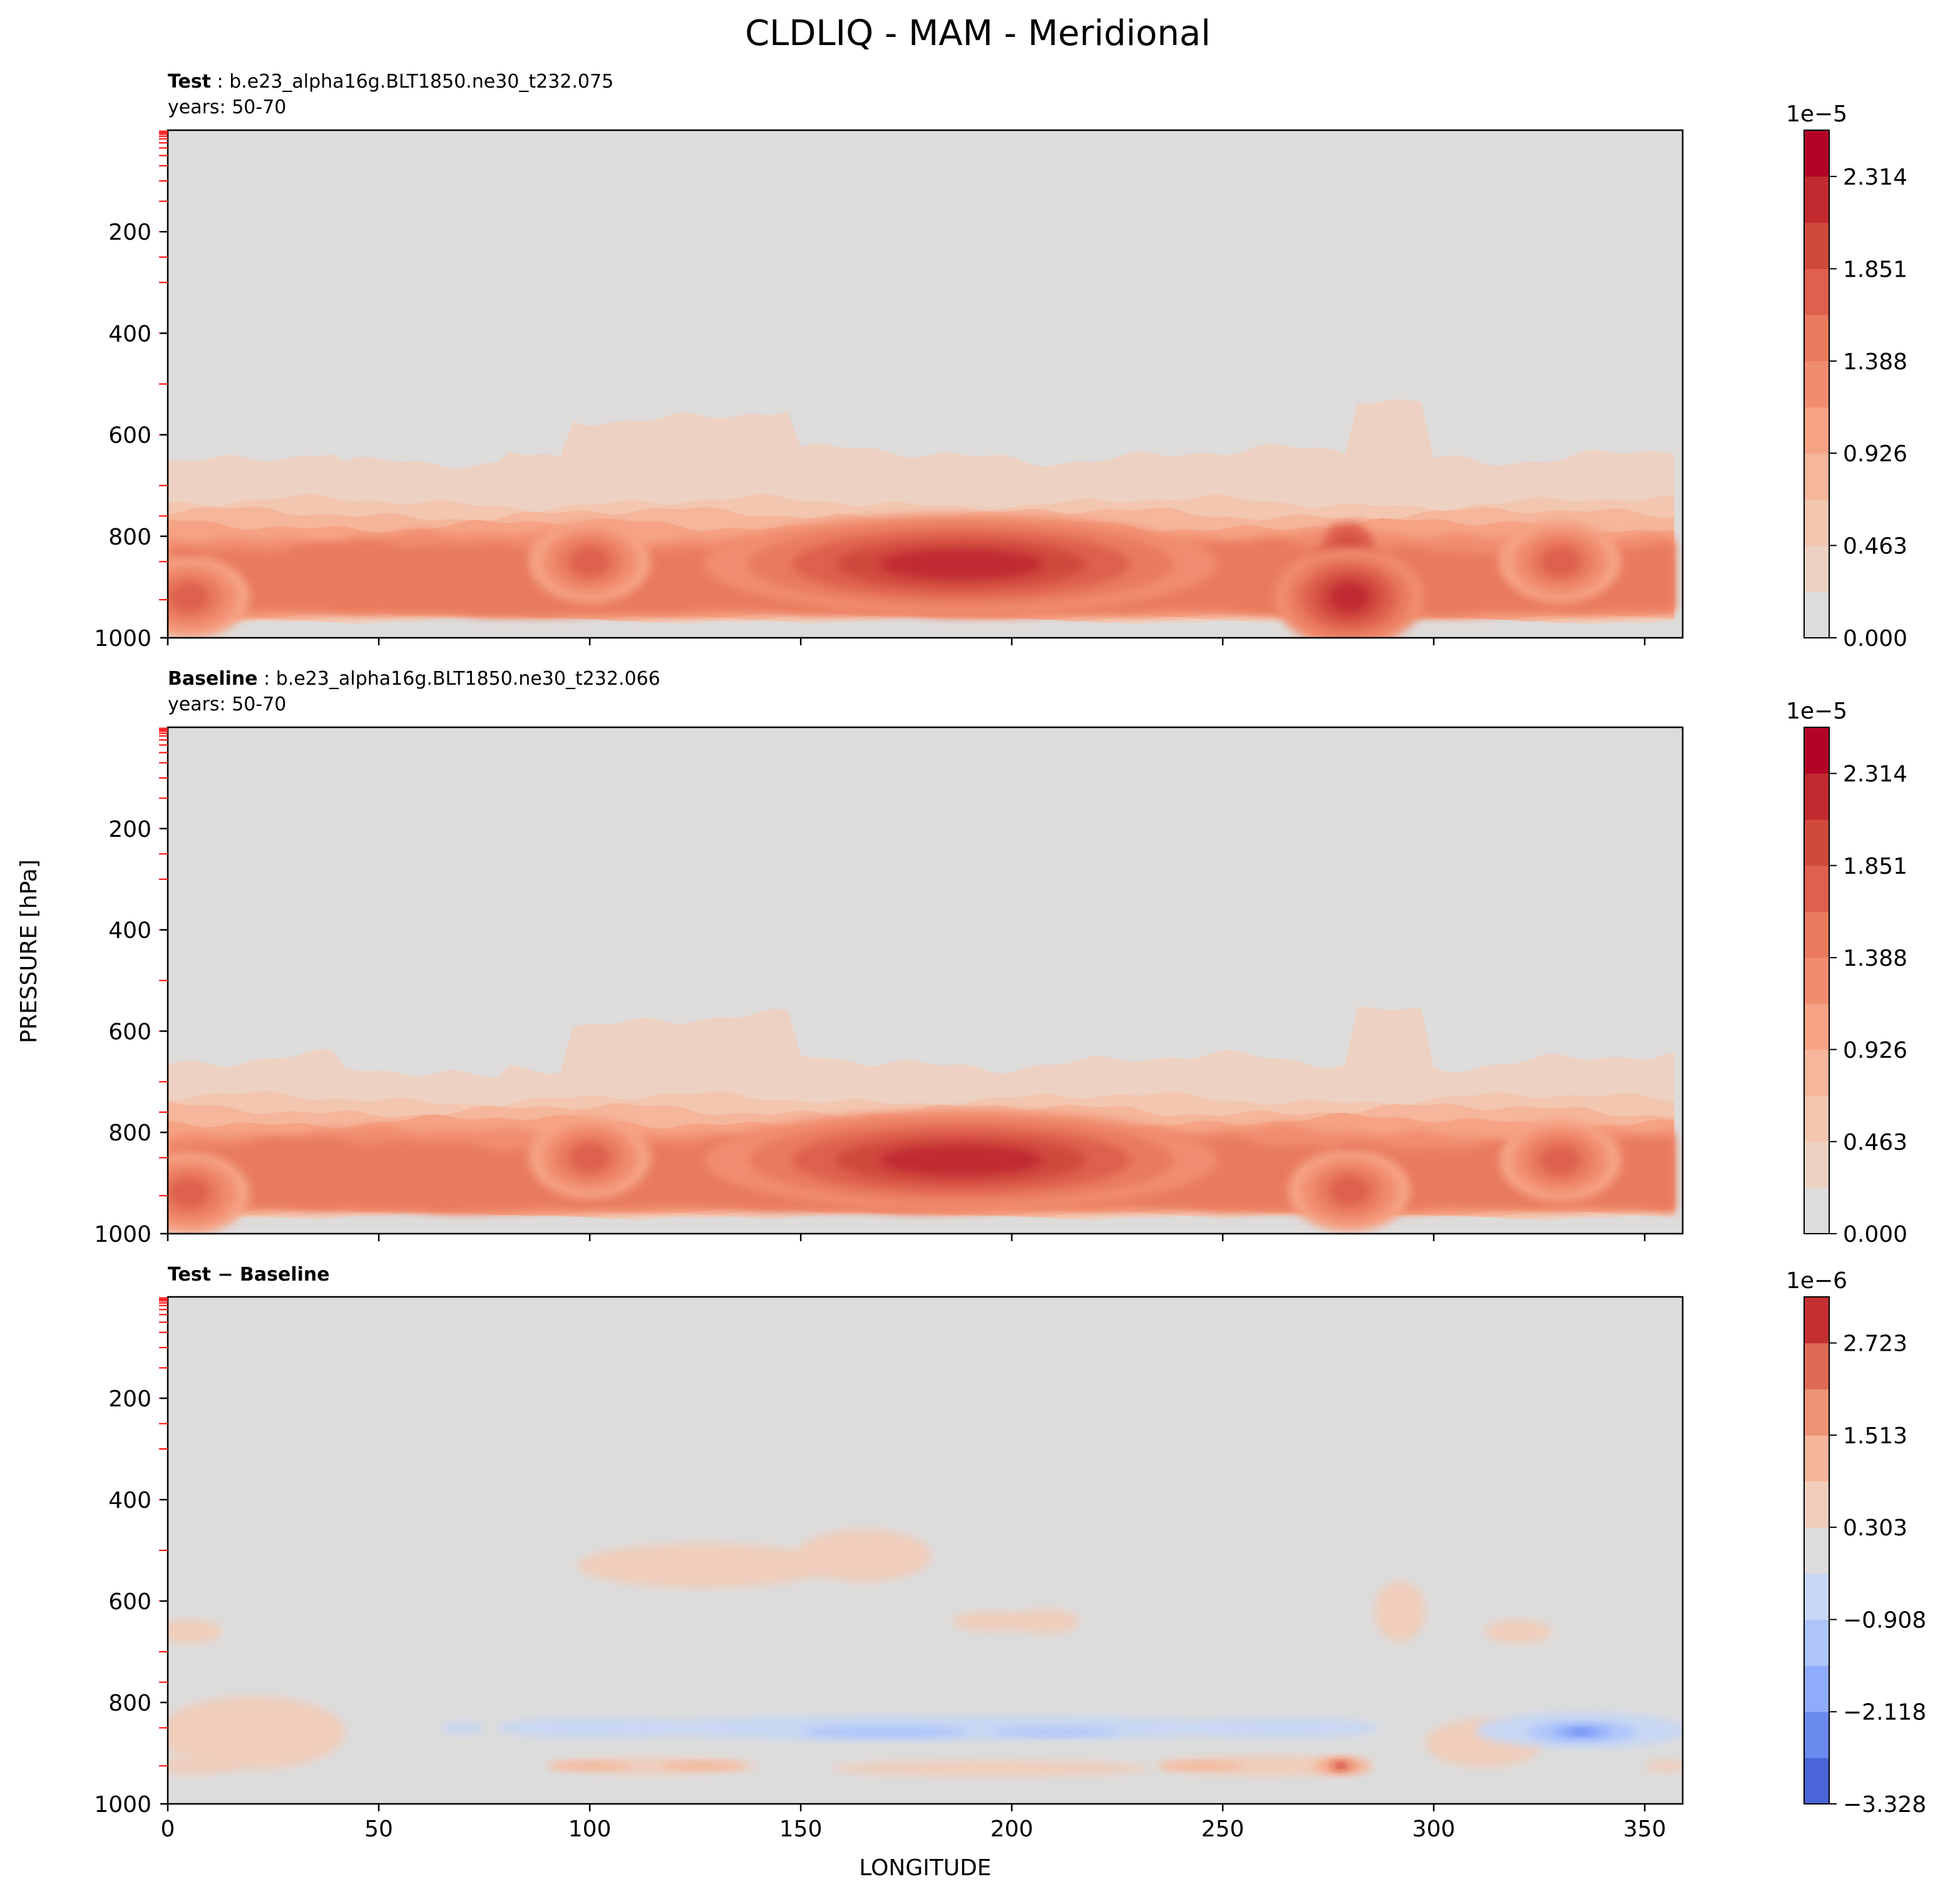 This screenshot has width=1960, height=1899. What do you see at coordinates (1884, 1713) in the screenshot?
I see `colorbar-tick-label: −2.118` at bounding box center [1884, 1713].